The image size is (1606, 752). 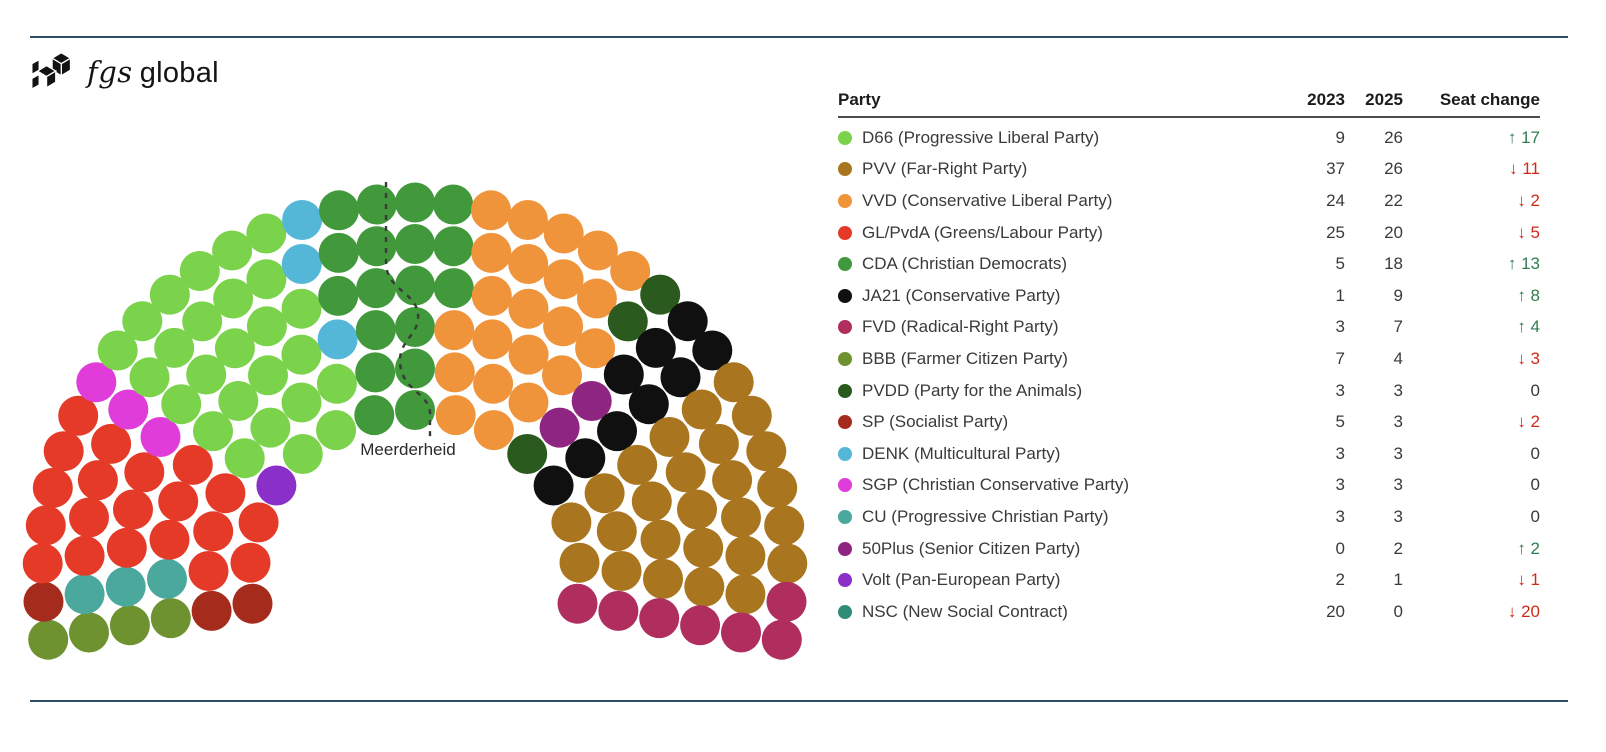 I want to click on party-label: CDA (Christian Democrats), so click(x=964, y=264).